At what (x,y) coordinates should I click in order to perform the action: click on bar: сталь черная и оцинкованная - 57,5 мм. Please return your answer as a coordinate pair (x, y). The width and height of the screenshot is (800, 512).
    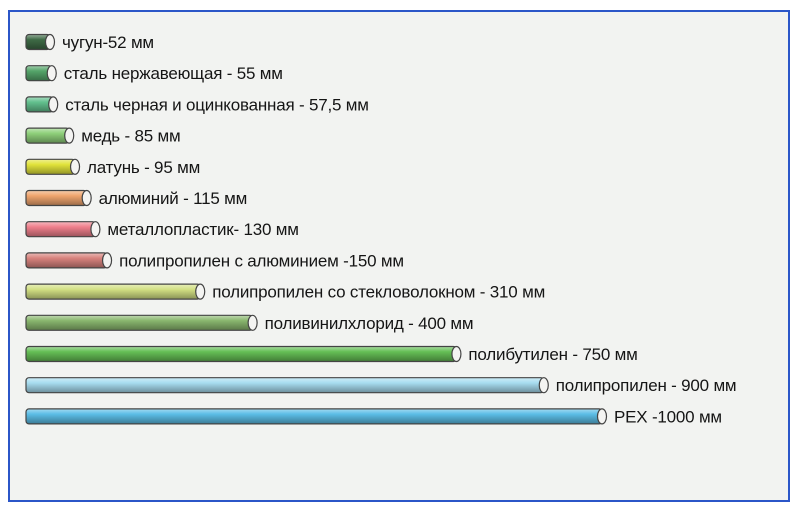
    Looking at the image, I should click on (197, 104).